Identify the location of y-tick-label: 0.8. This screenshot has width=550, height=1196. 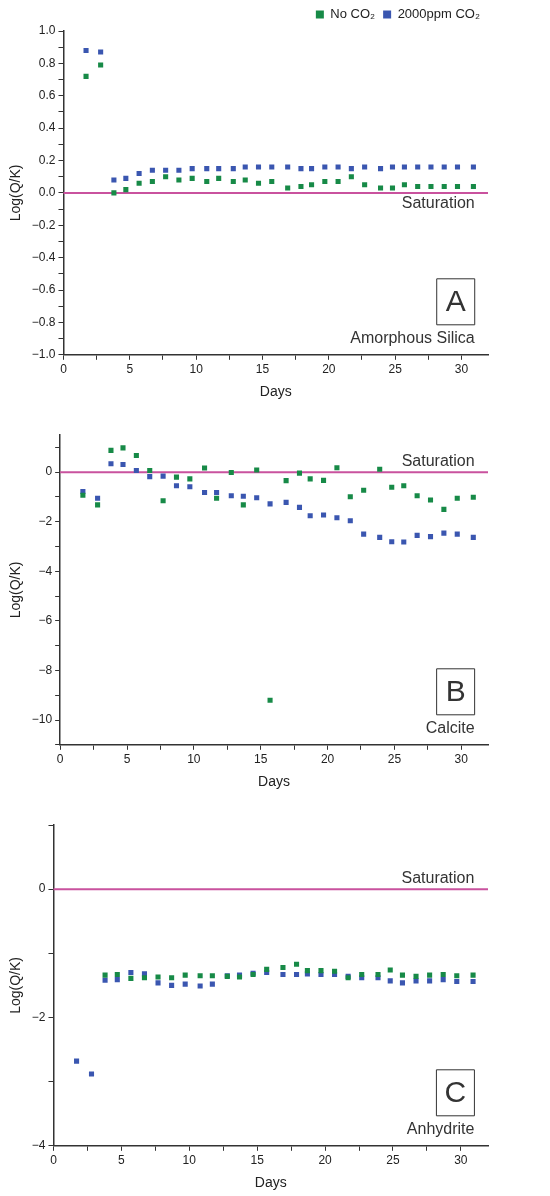
(47, 62).